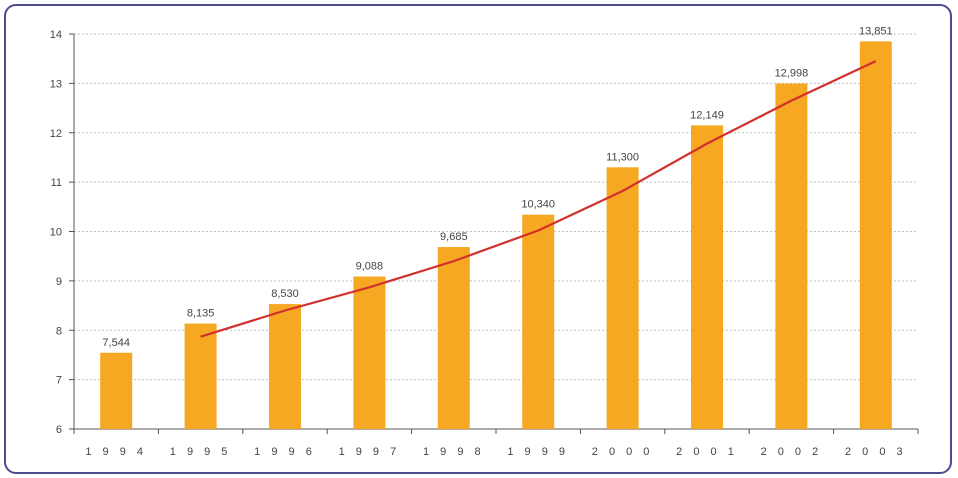 The height and width of the screenshot is (478, 958). Describe the element at coordinates (622, 298) in the screenshot. I see `bar-2000` at that location.